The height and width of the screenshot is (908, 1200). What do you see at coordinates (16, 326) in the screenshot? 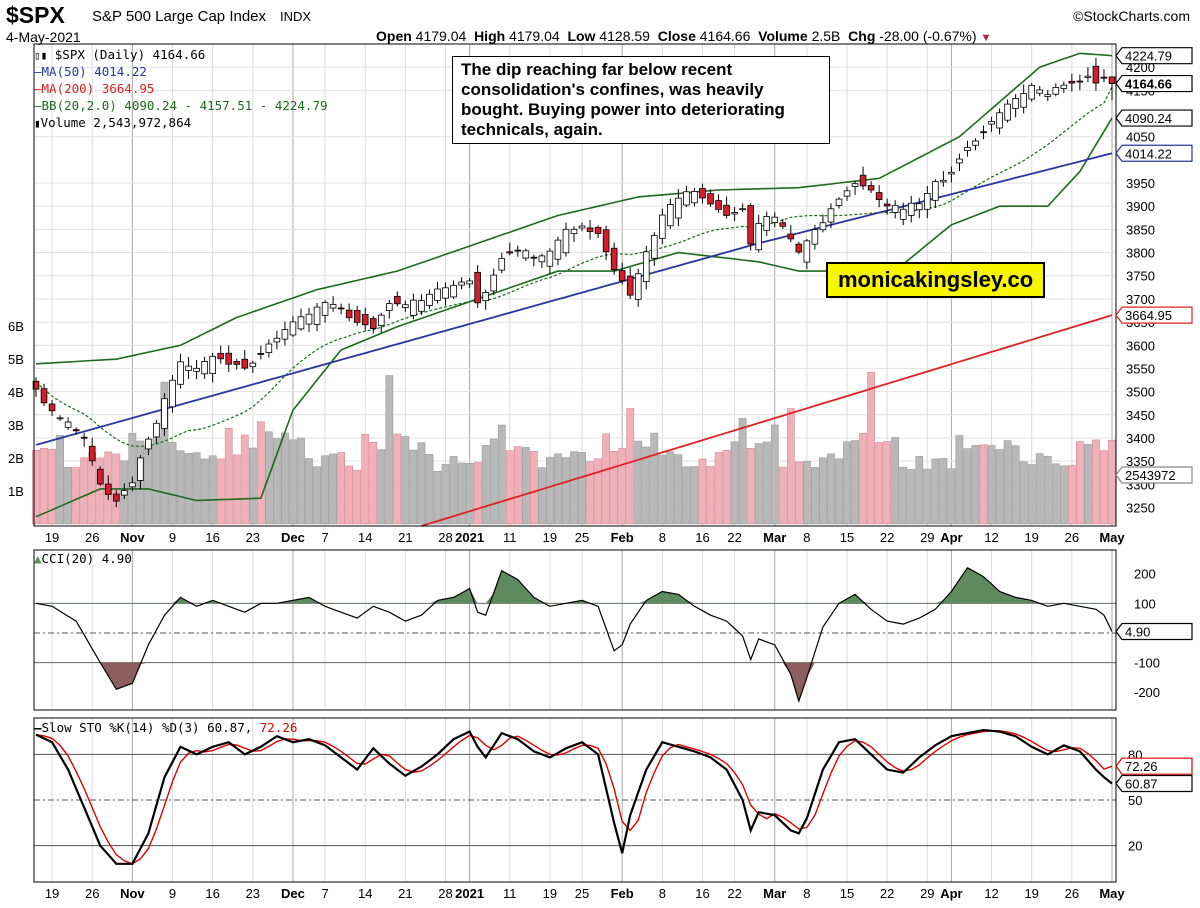
I see `volume-tick-label: 6B` at bounding box center [16, 326].